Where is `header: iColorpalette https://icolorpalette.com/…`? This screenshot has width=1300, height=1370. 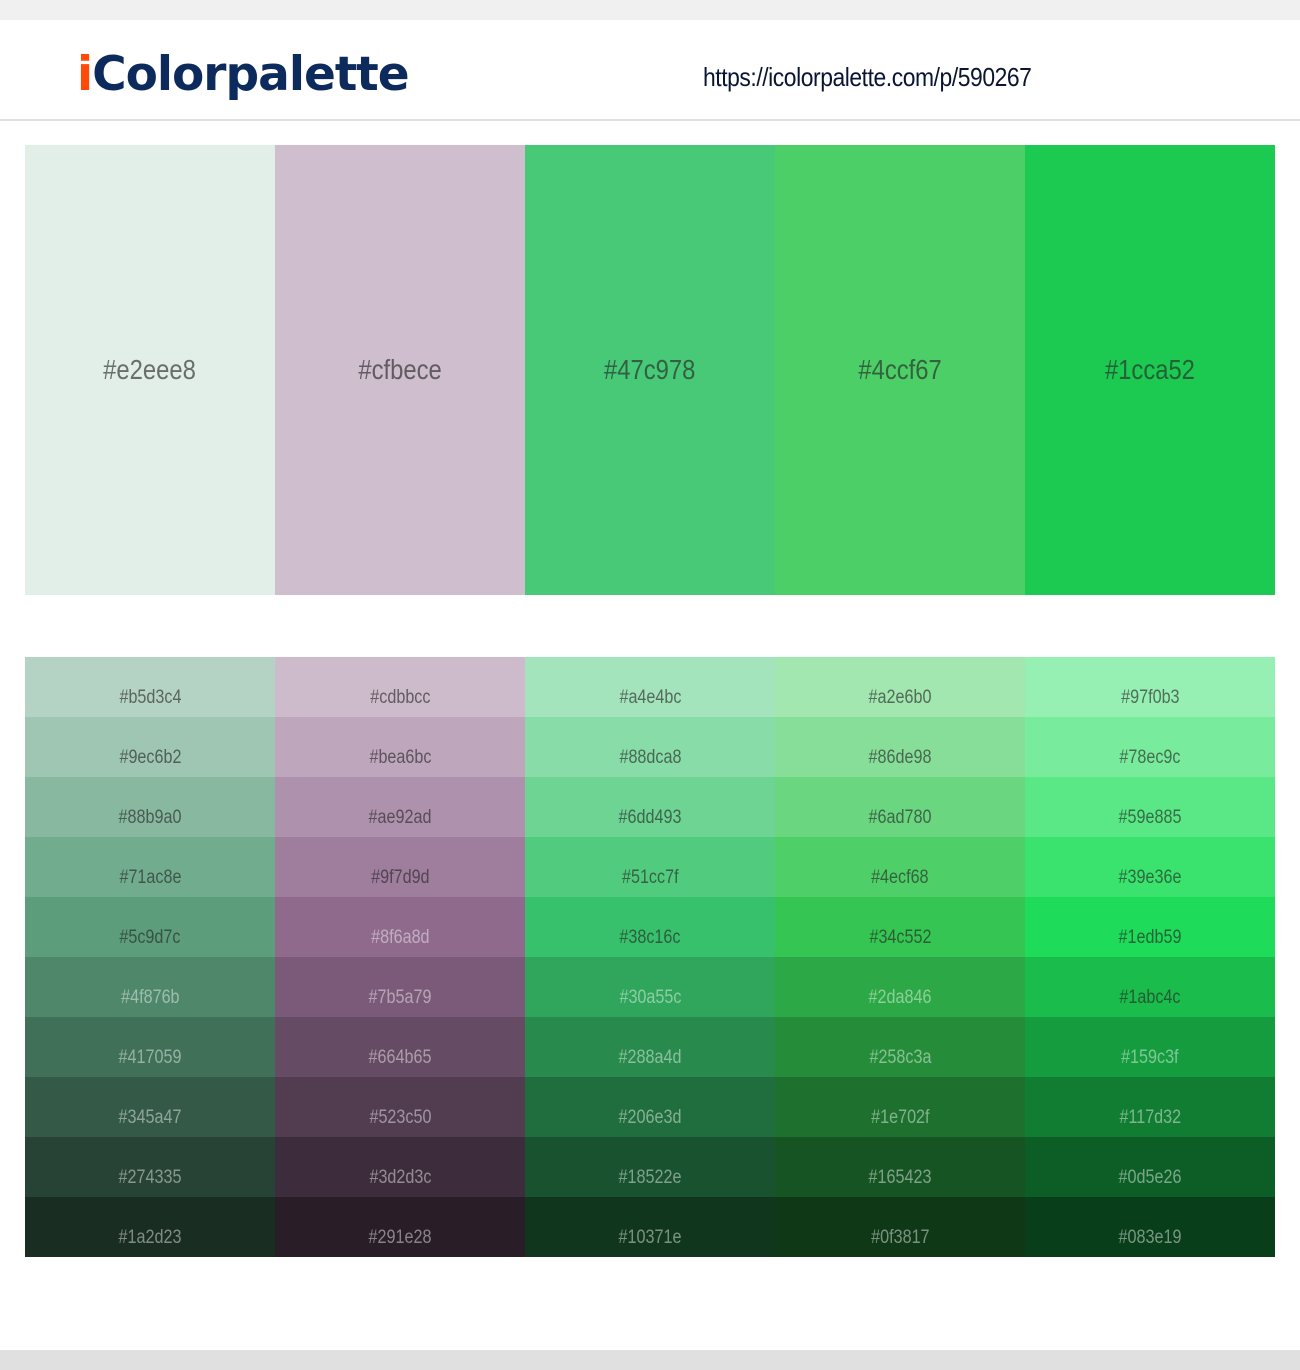 header: iColorpalette https://icolorpalette.com/… is located at coordinates (650, 70).